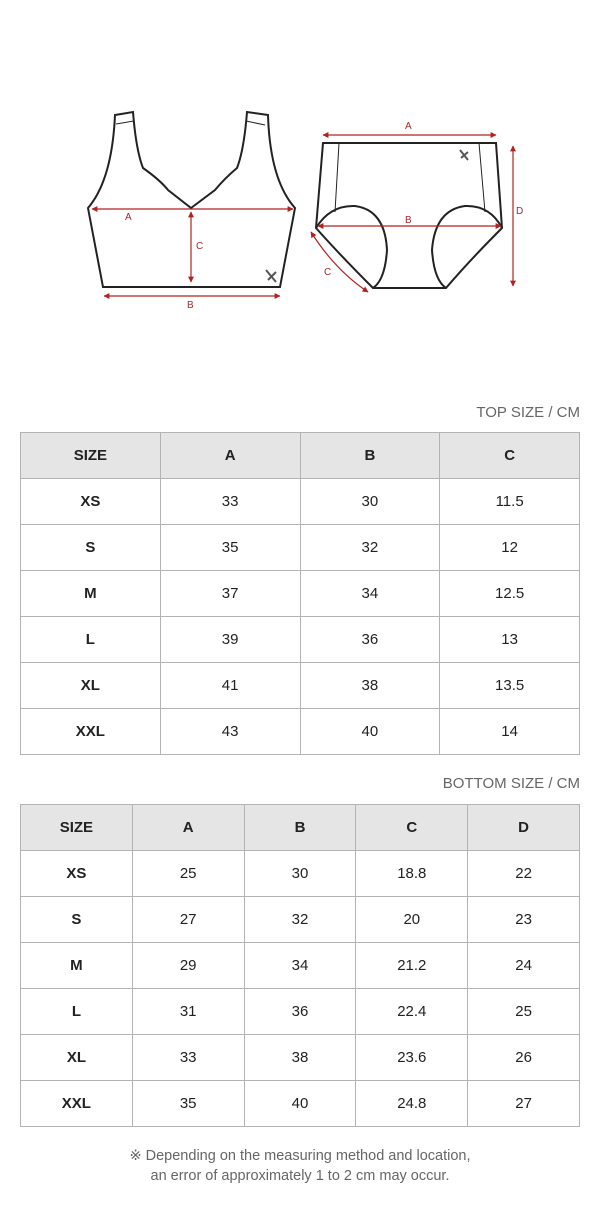  Describe the element at coordinates (412, 1057) in the screenshot. I see `value-cell: 23.6` at that location.